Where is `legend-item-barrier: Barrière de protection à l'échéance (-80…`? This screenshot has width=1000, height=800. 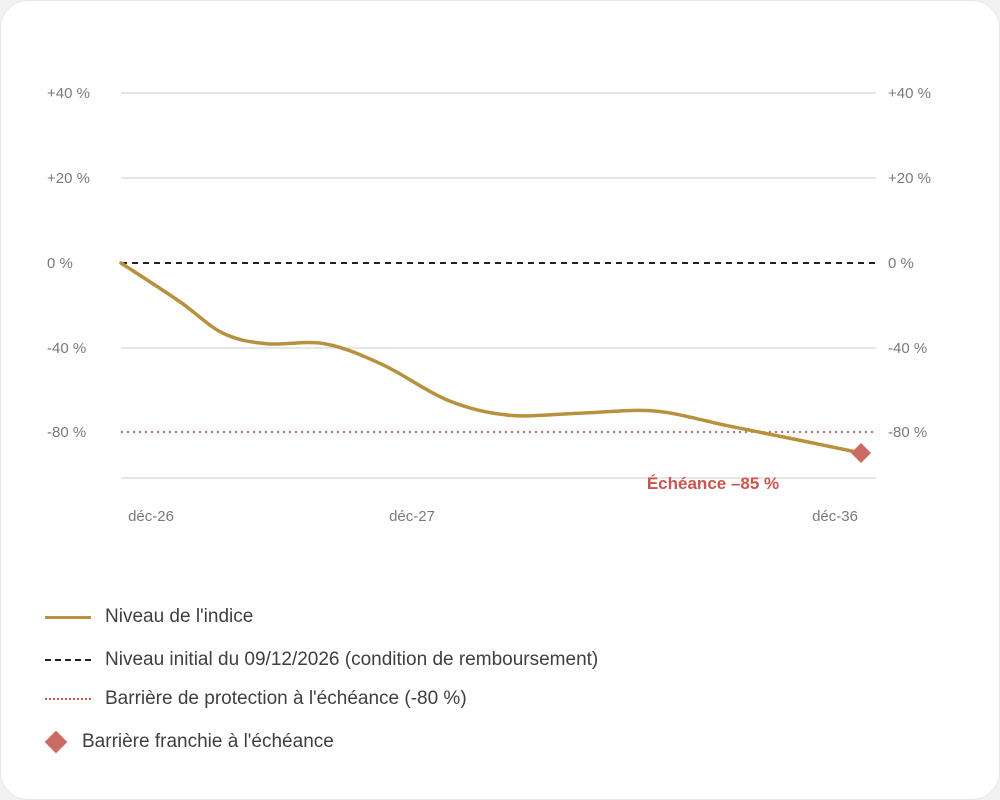 legend-item-barrier: Barrière de protection à l'échéance (-80… is located at coordinates (256, 699).